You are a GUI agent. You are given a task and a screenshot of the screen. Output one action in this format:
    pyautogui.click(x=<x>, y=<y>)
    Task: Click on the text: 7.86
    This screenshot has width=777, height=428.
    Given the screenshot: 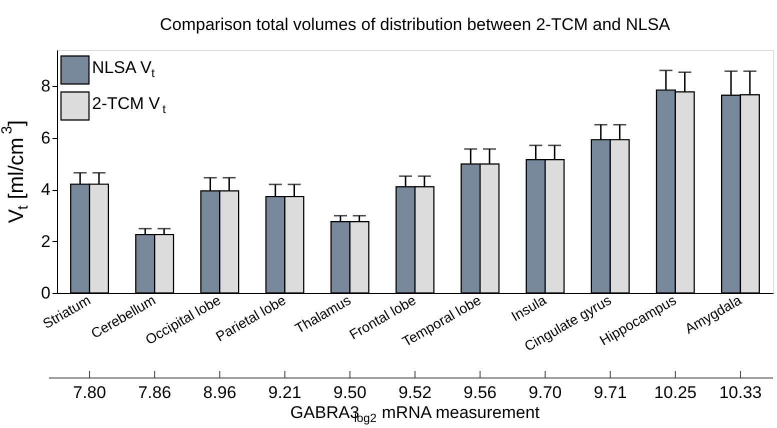 What is the action you would take?
    pyautogui.click(x=155, y=392)
    